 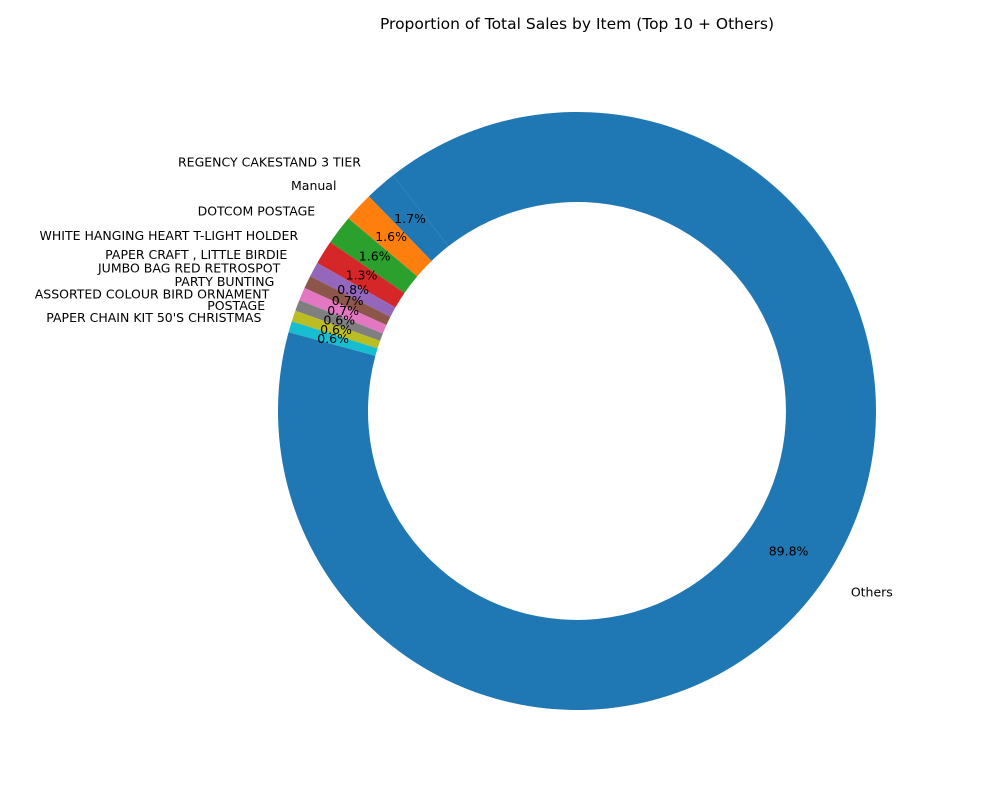 I want to click on pct-label-assorted-colour-bird-ornament: 0.6%, so click(x=339, y=320).